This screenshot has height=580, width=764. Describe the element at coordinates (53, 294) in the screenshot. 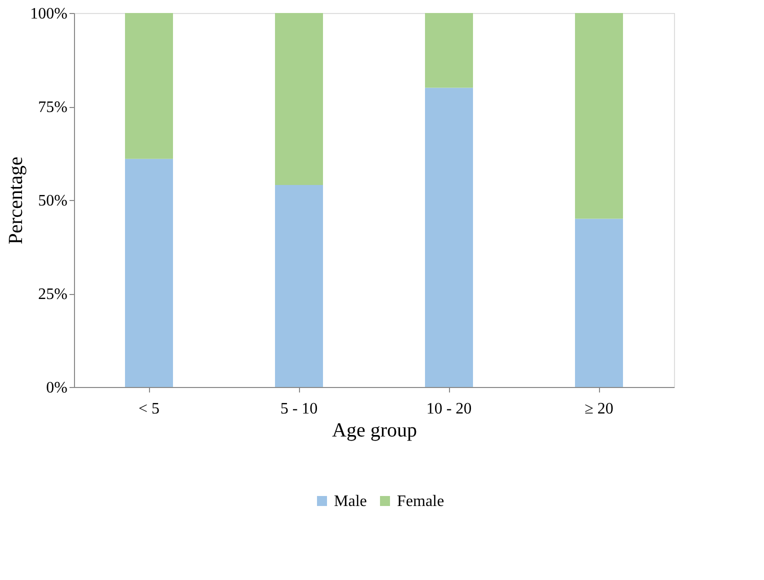

I see `y-tick-label: 25%` at that location.